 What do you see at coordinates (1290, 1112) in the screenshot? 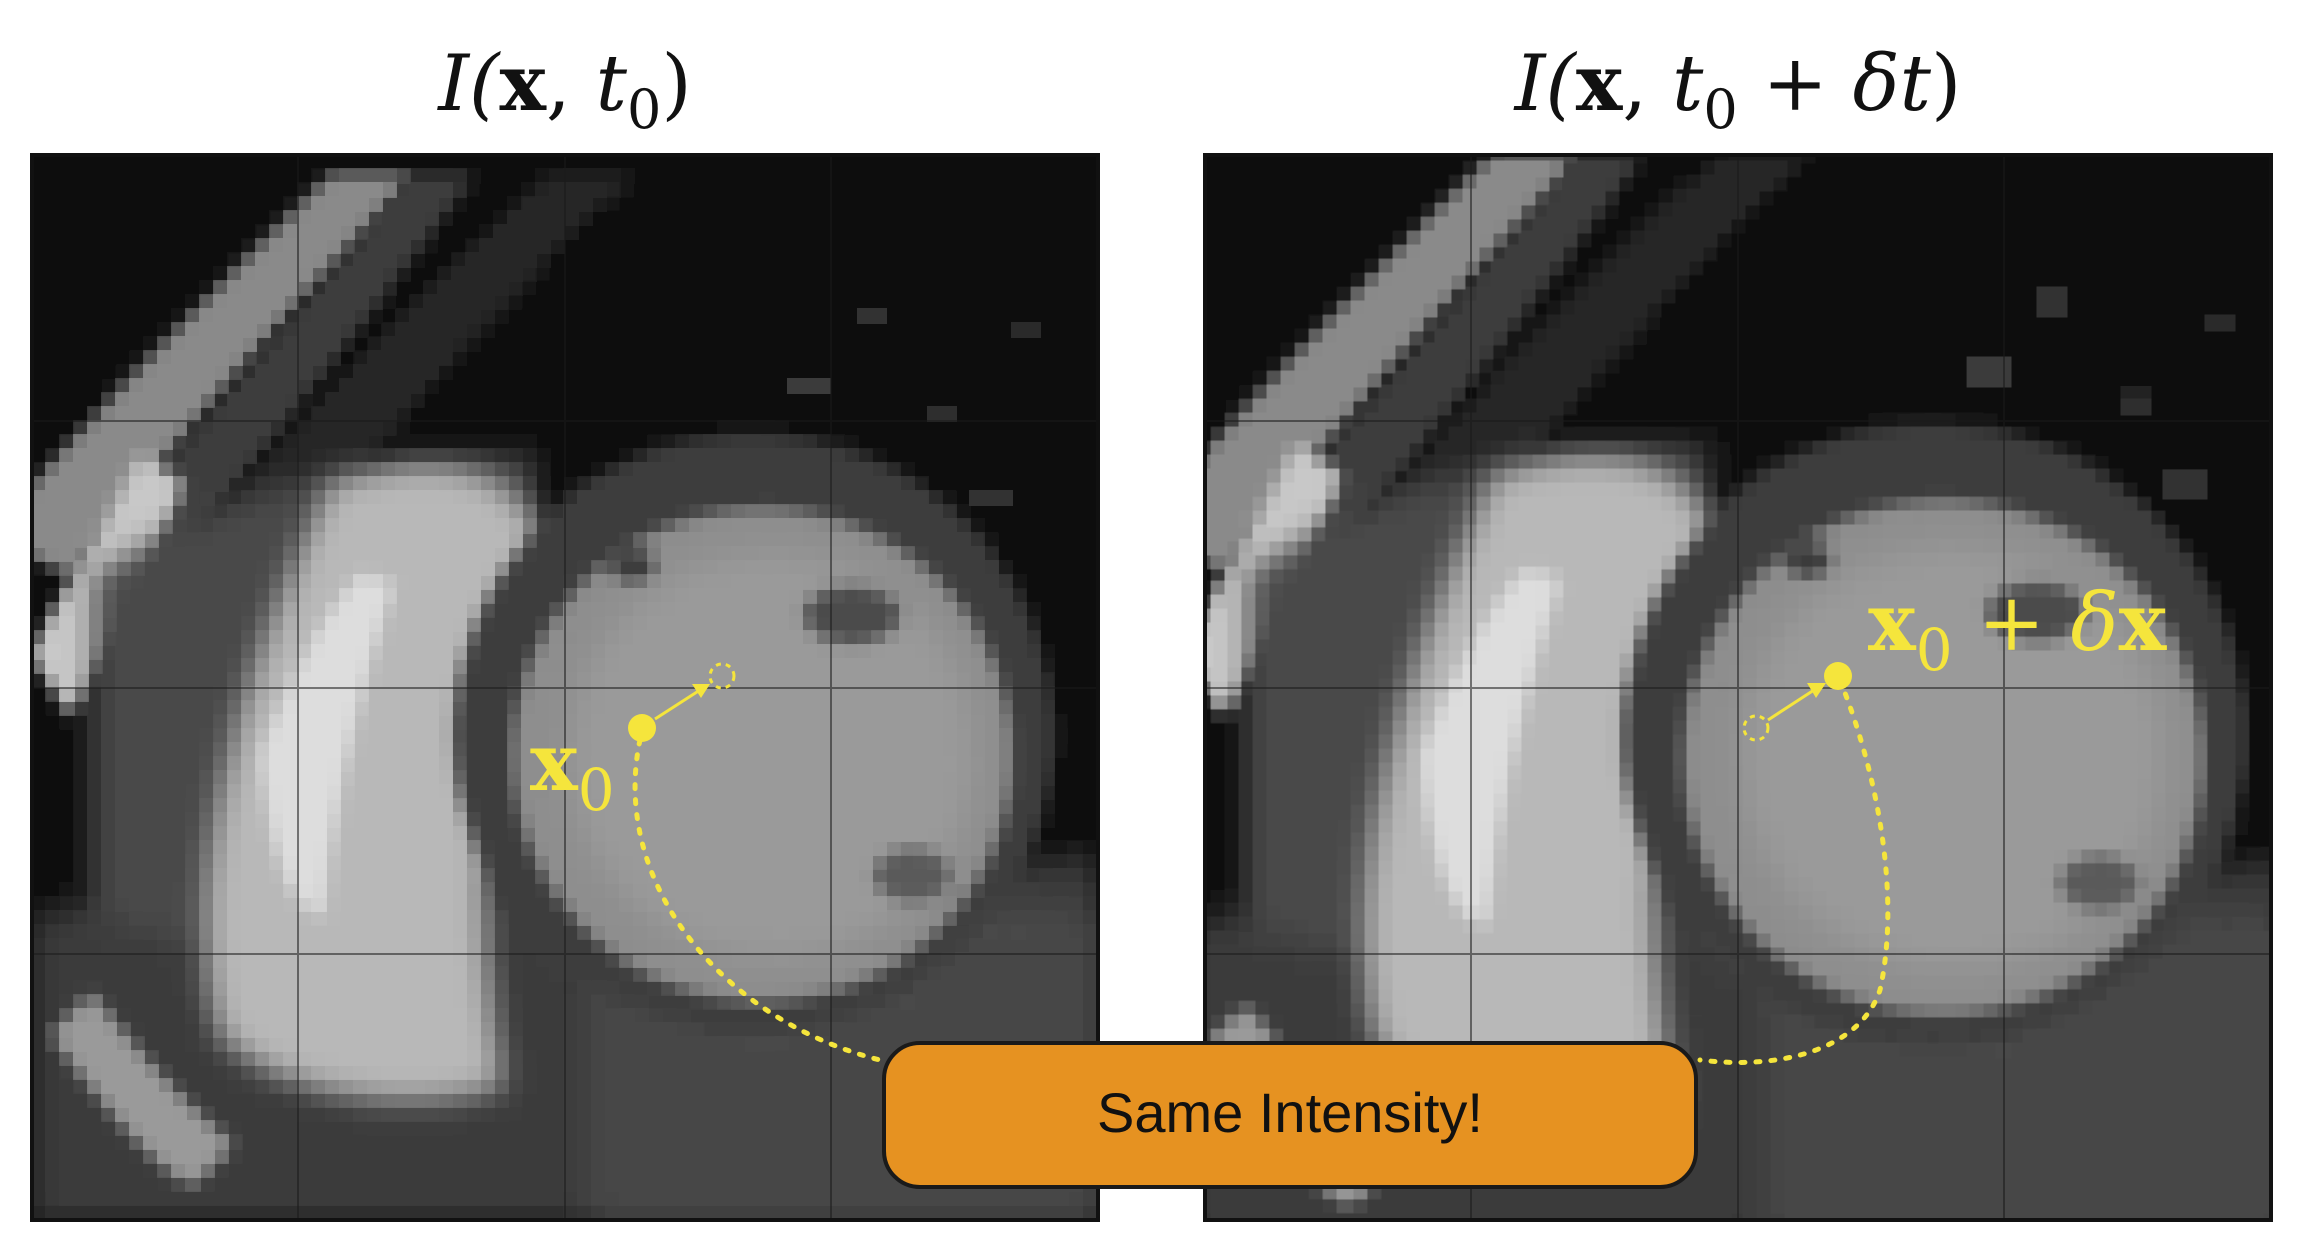
I see `callout-label: Same Intensity!` at bounding box center [1290, 1112].